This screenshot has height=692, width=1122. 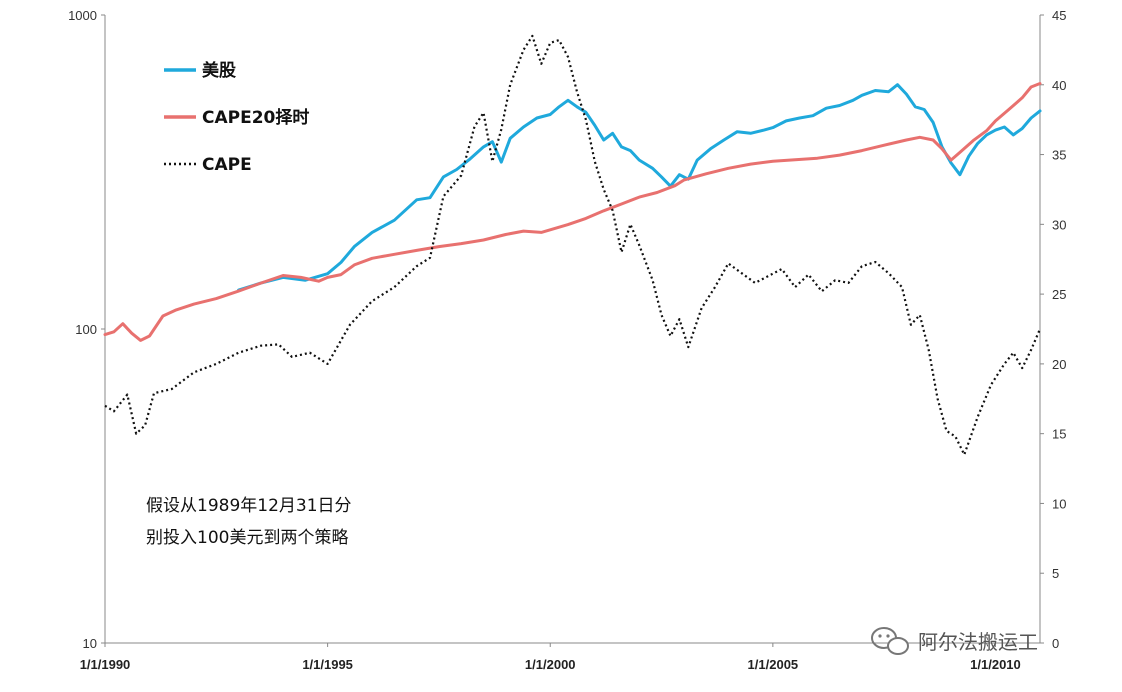 What do you see at coordinates (86, 329) in the screenshot?
I see `left-tick-label: 100` at bounding box center [86, 329].